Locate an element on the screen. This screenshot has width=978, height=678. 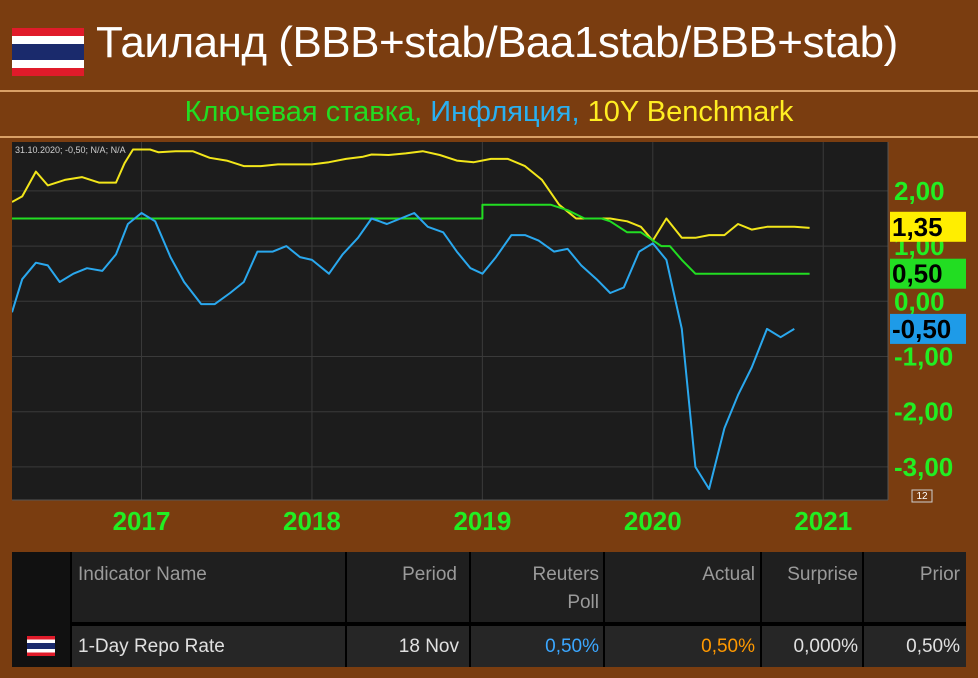
subtitle-inflation: Инфляция, is located at coordinates (509, 112).